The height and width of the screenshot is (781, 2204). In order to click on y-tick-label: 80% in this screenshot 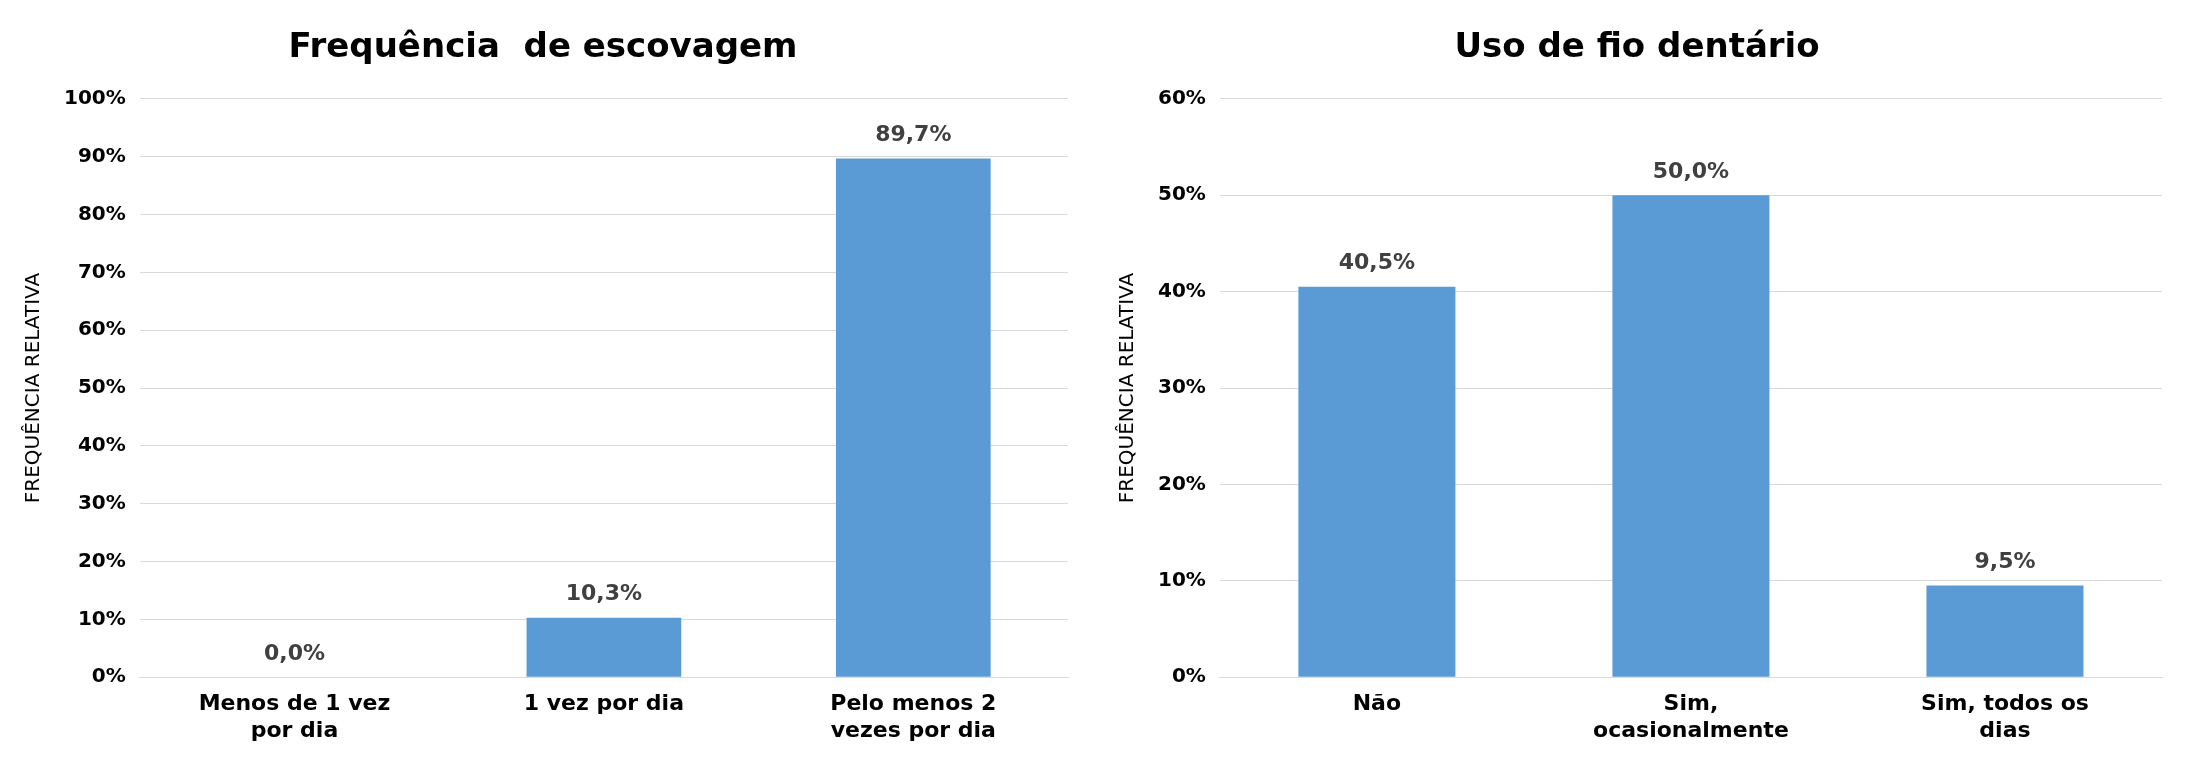, I will do `click(101, 212)`.